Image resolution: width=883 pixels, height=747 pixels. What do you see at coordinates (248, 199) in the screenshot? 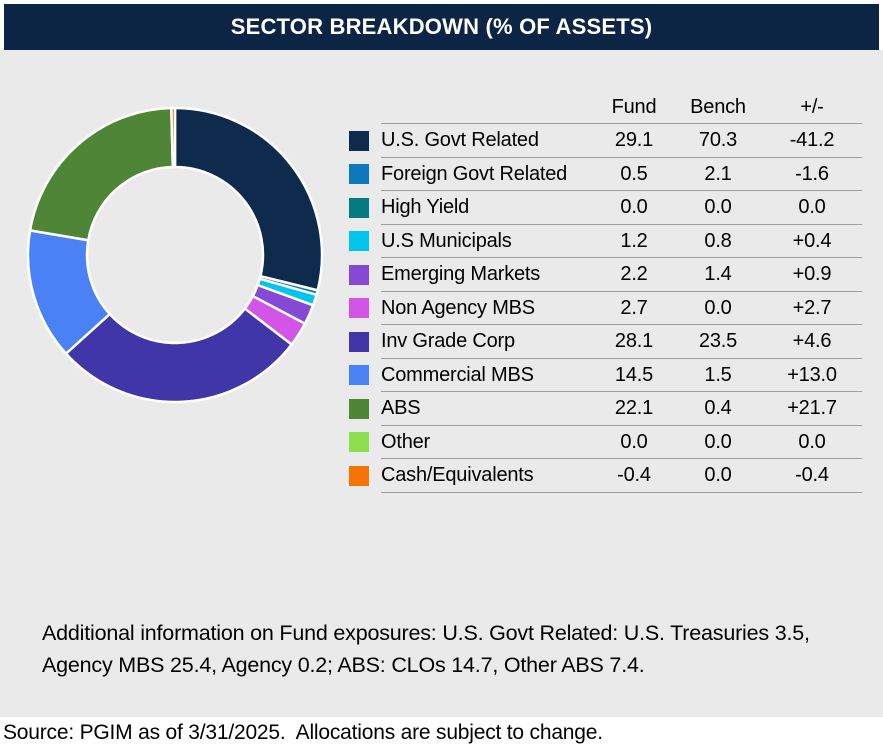
I see `donut-slice-u-s-govt-related` at bounding box center [248, 199].